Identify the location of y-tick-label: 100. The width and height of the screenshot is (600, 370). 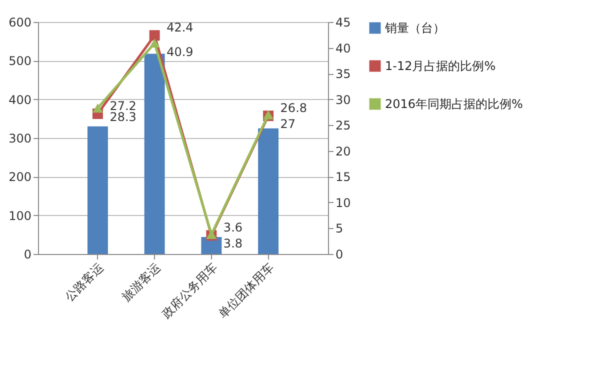
(20, 215).